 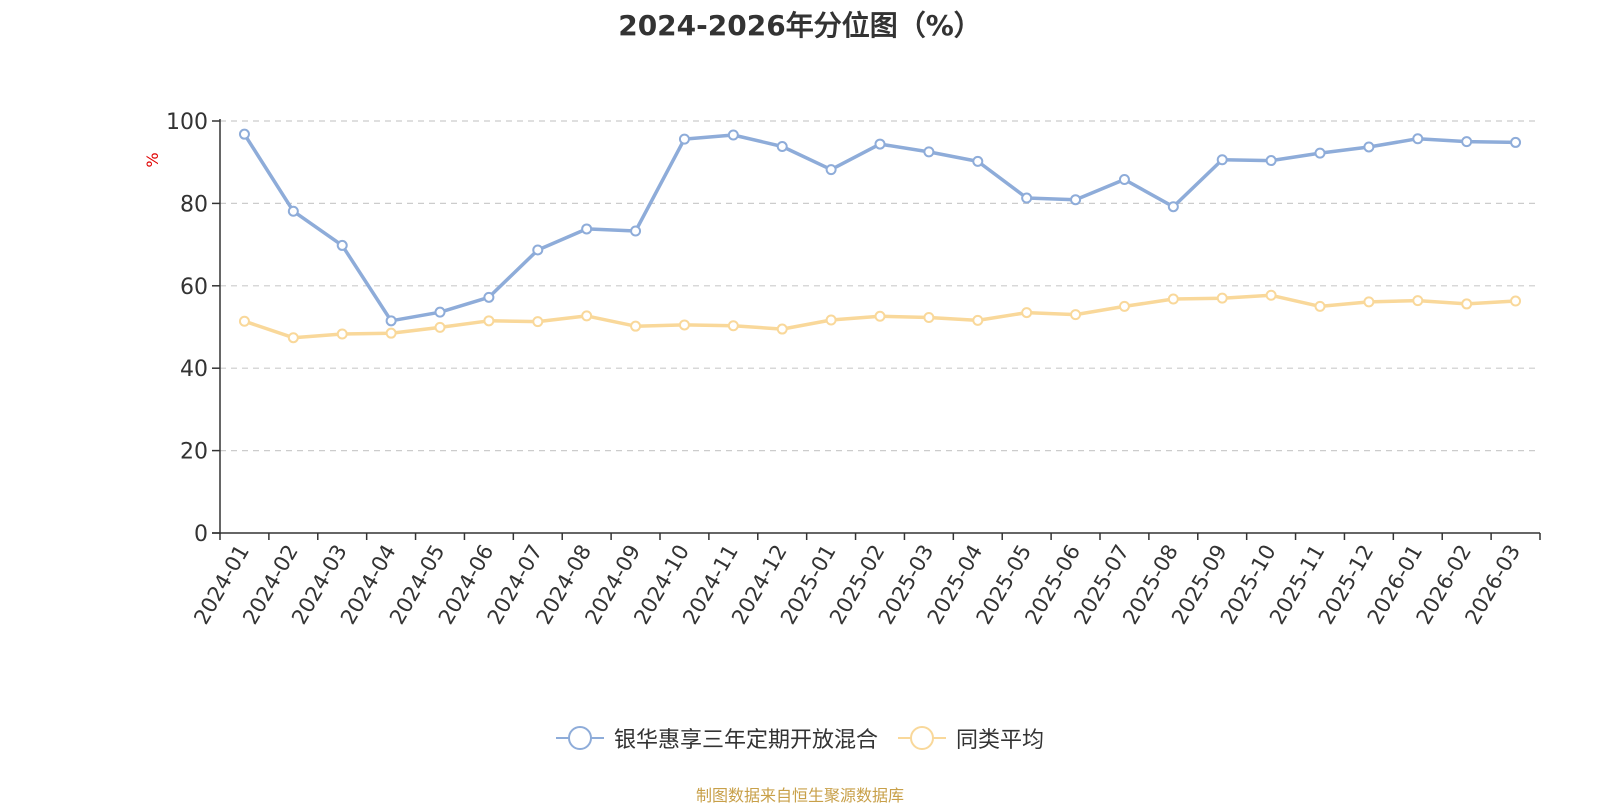 What do you see at coordinates (194, 452) in the screenshot?
I see `y-tick-label: 20` at bounding box center [194, 452].